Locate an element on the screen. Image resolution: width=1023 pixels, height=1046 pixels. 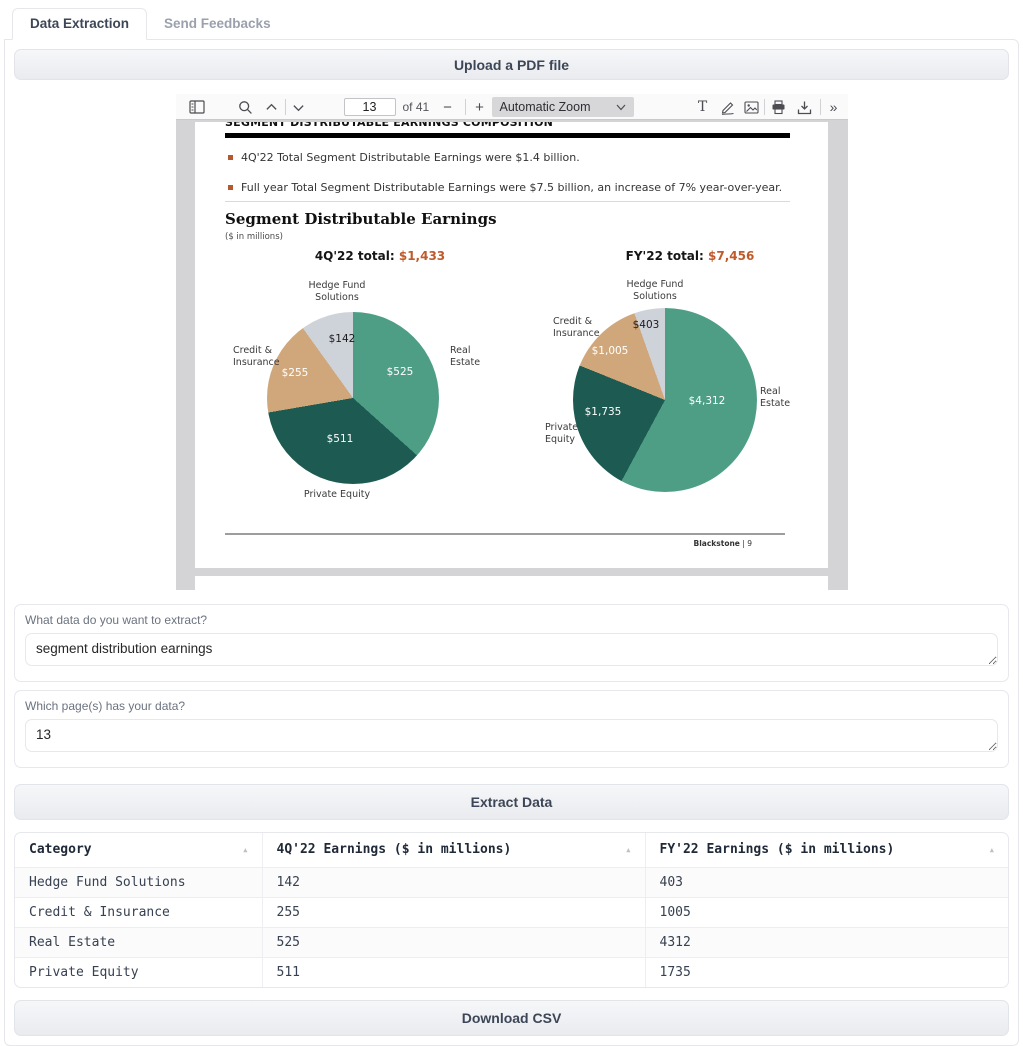
zoom-in-icon: + is located at coordinates (479, 107).